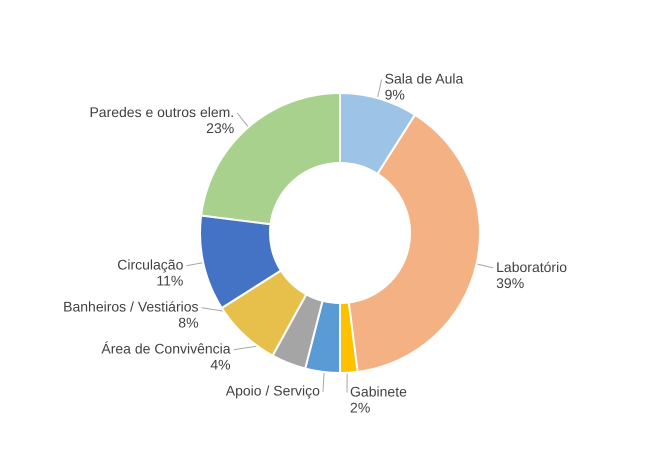  I want to click on slice-label: Circulação, so click(150, 264).